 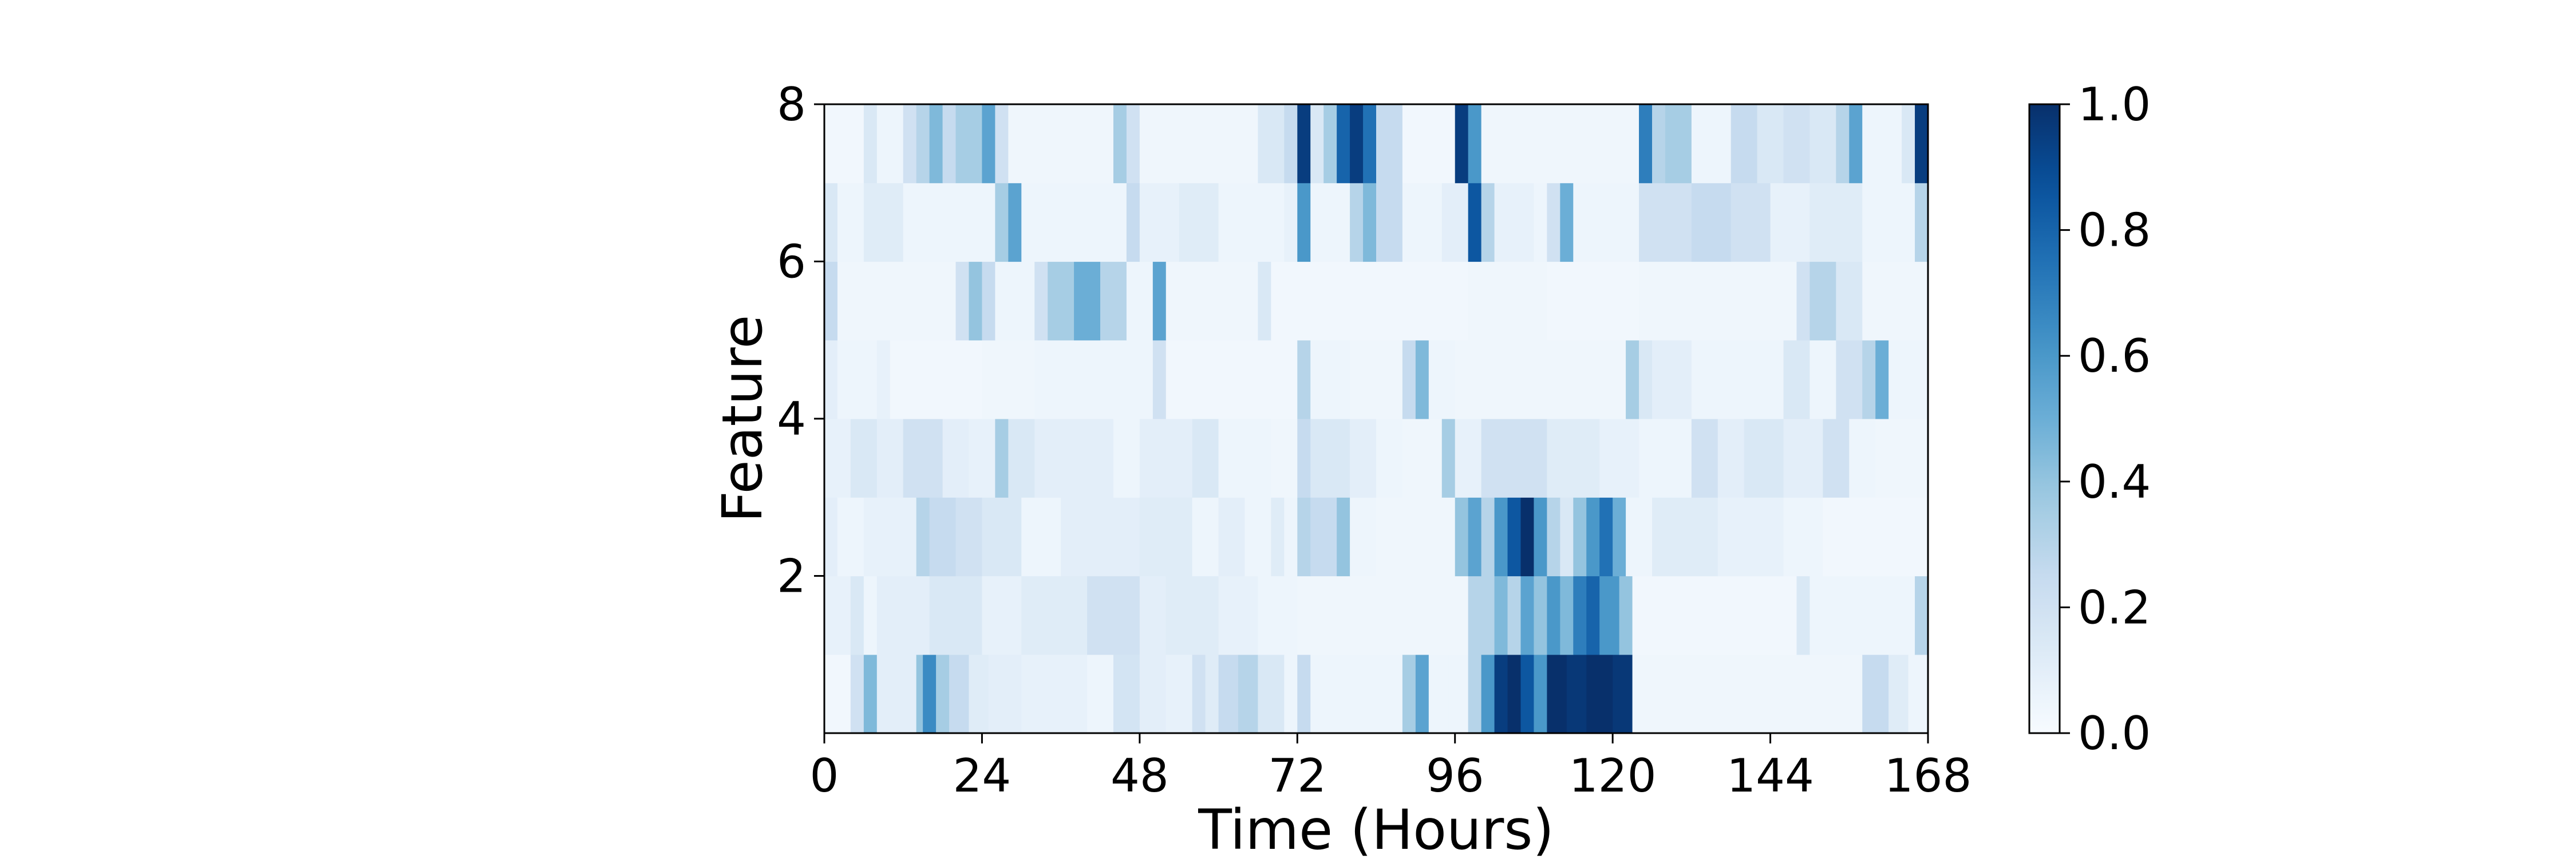 I want to click on y-tick-label: 4, so click(x=791, y=419).